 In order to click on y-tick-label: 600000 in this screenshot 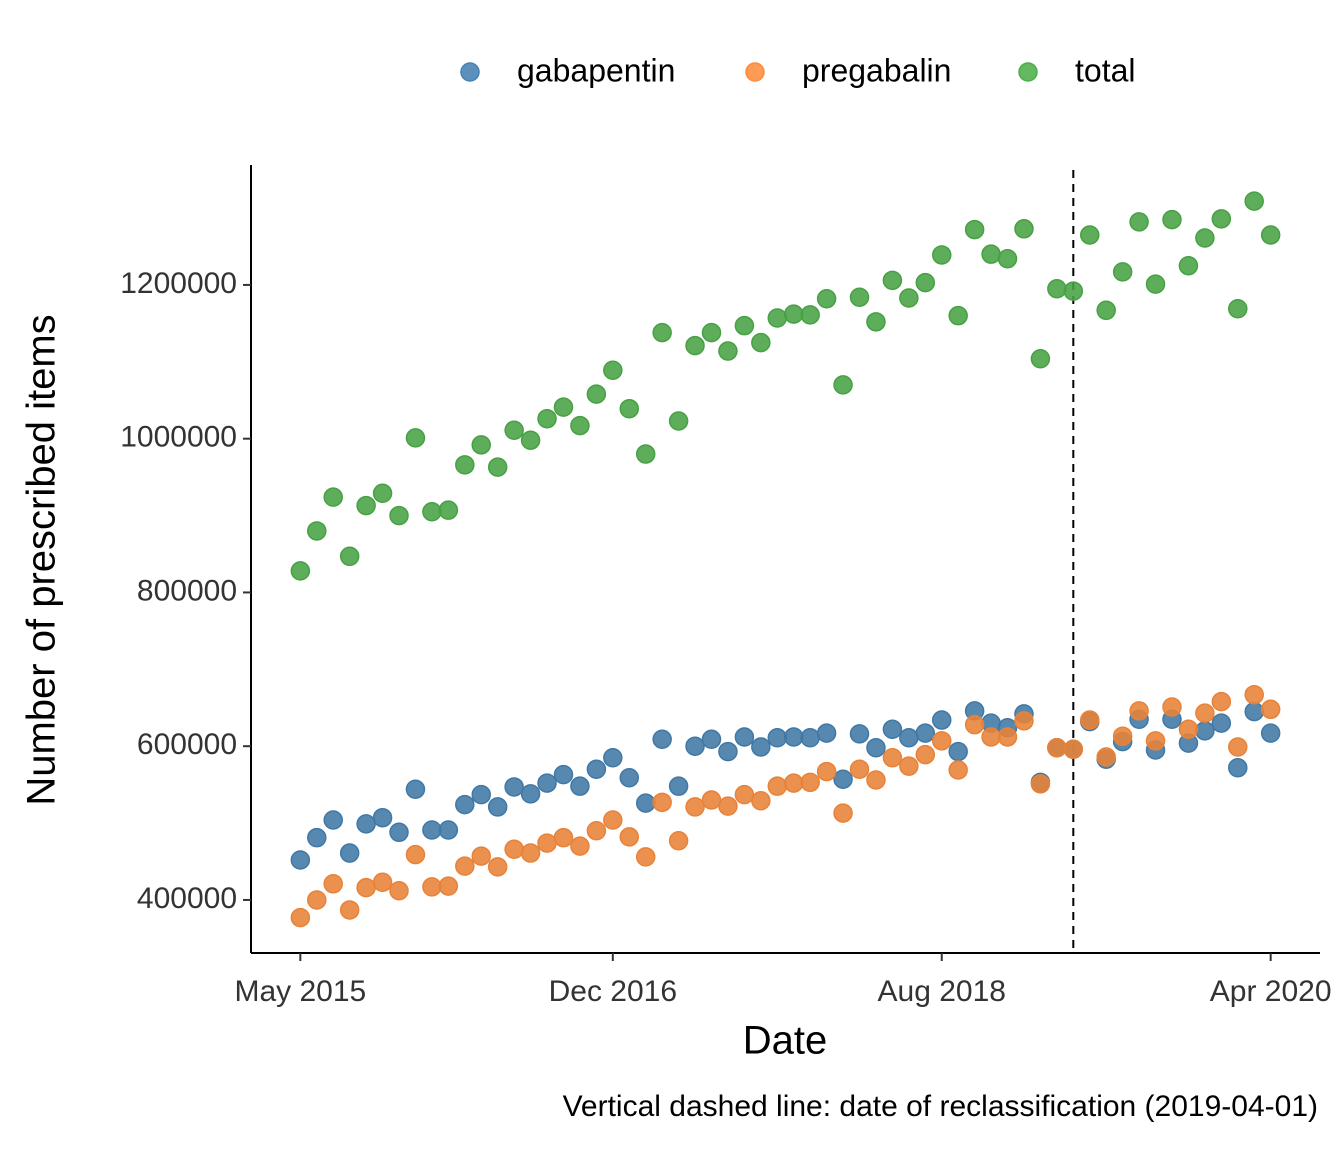, I will do `click(187, 744)`.